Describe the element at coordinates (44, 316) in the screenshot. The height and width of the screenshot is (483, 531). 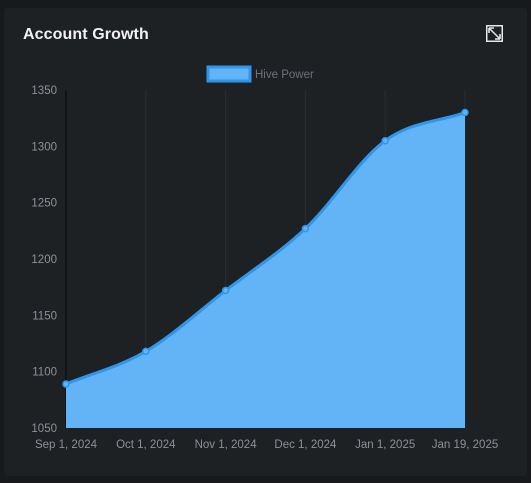
I see `y-tick-label-2: 1150` at that location.